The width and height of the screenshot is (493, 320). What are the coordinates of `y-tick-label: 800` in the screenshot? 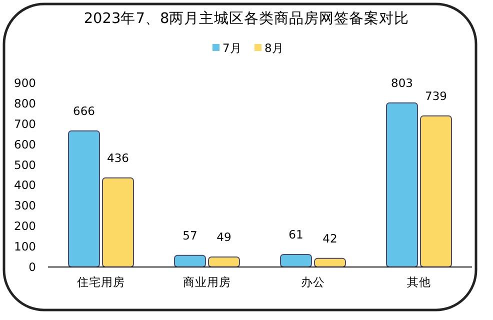 It's located at (25, 103).